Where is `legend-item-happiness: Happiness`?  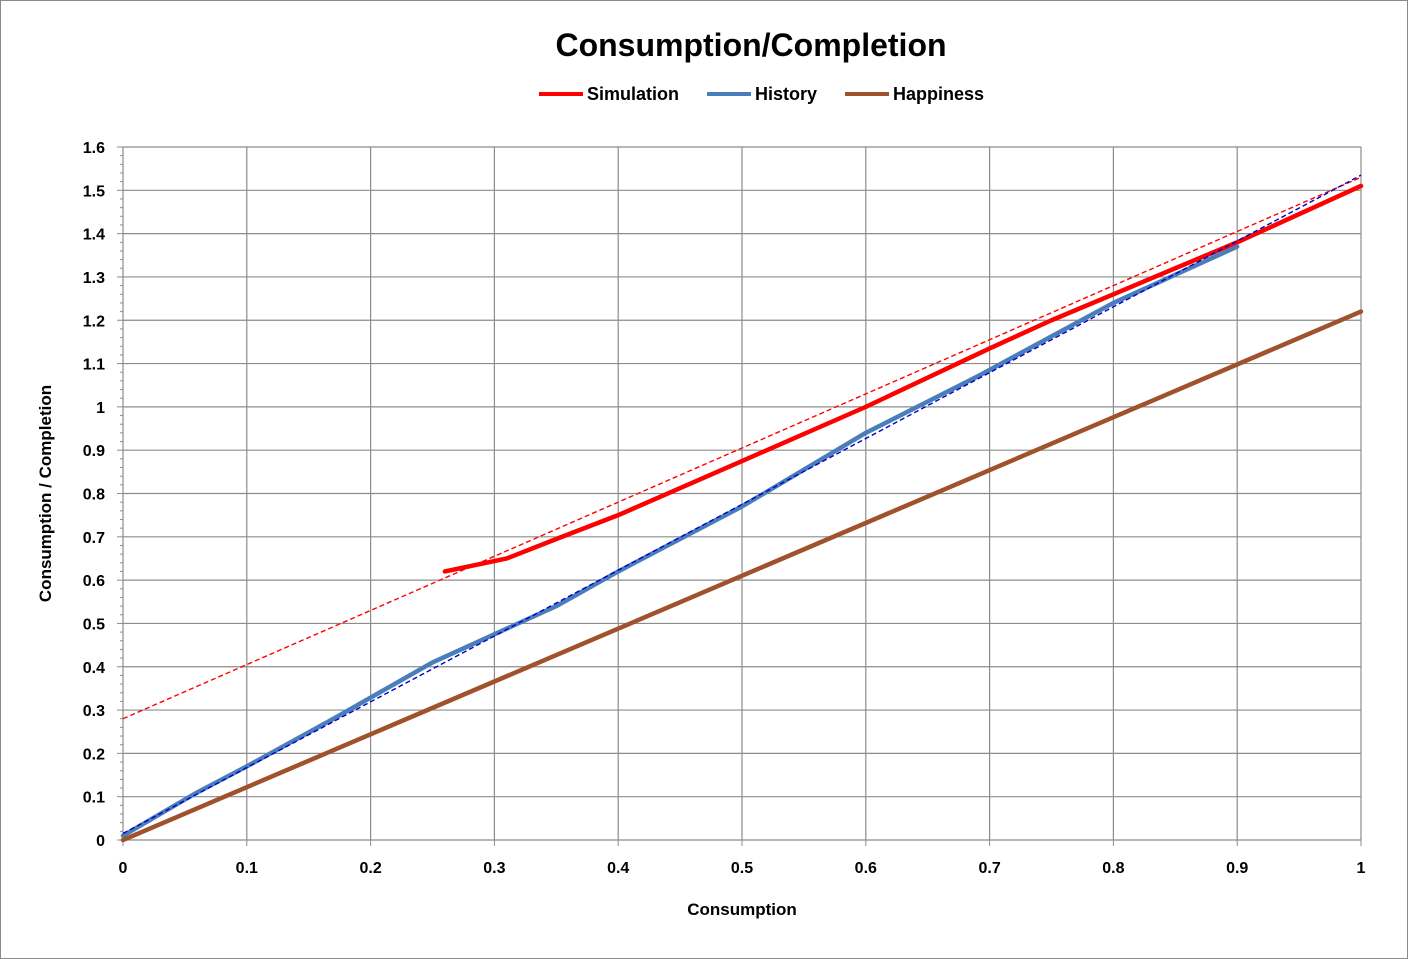 legend-item-happiness: Happiness is located at coordinates (914, 94).